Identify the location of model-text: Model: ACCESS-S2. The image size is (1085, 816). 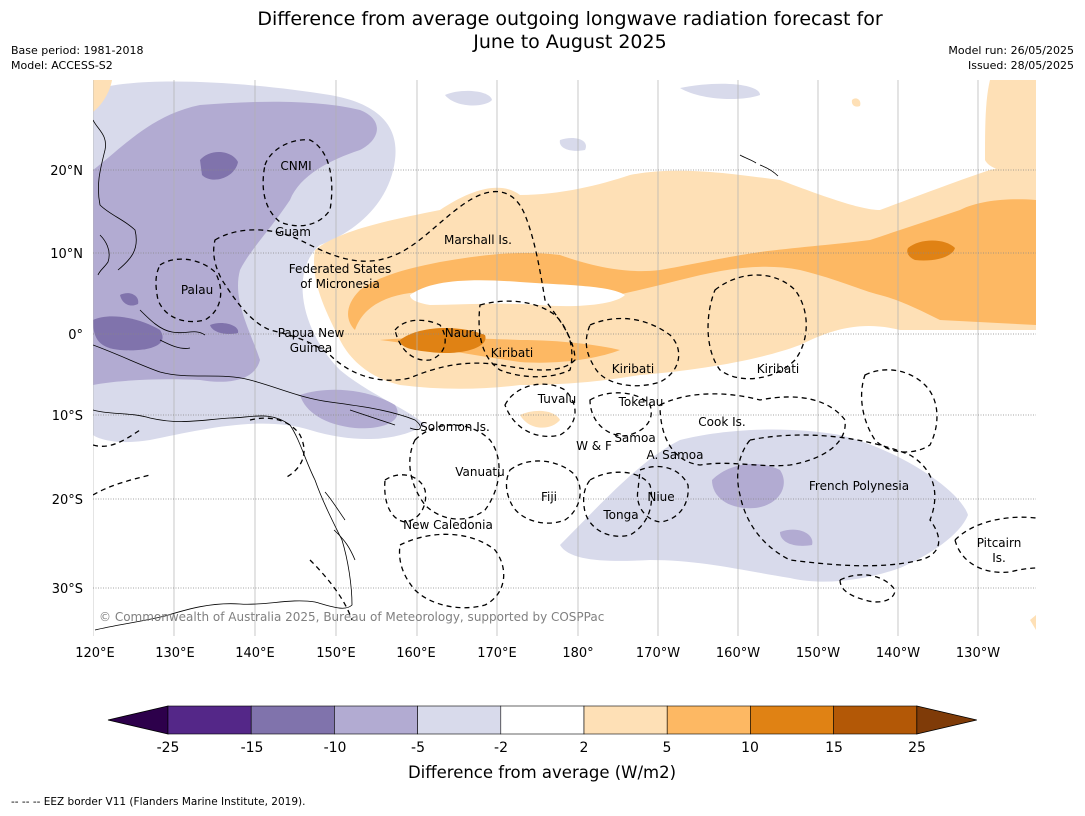
(62, 65).